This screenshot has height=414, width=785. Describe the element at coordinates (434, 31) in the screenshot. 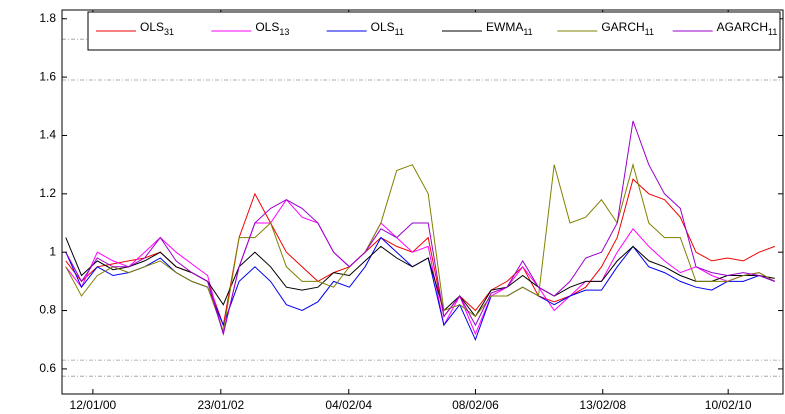

I see `legend-box` at that location.